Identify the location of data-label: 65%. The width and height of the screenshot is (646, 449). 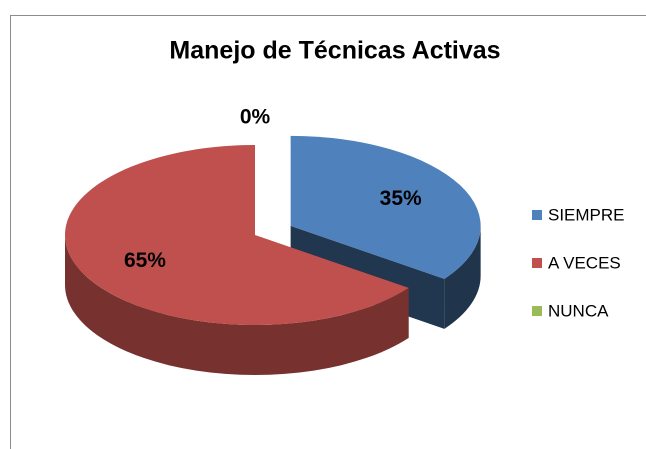
(145, 260).